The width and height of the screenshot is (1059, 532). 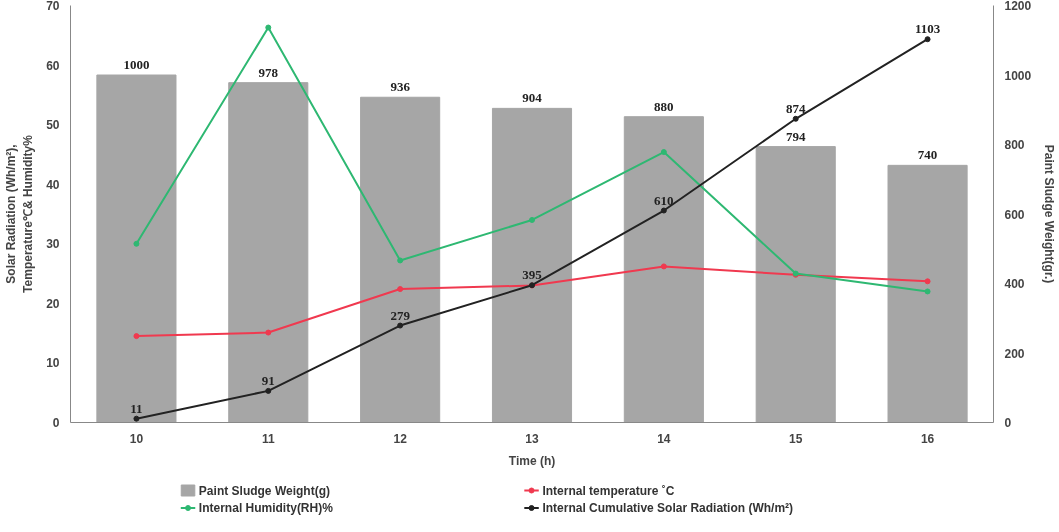 I want to click on x-tick-label: 16, so click(x=927, y=438).